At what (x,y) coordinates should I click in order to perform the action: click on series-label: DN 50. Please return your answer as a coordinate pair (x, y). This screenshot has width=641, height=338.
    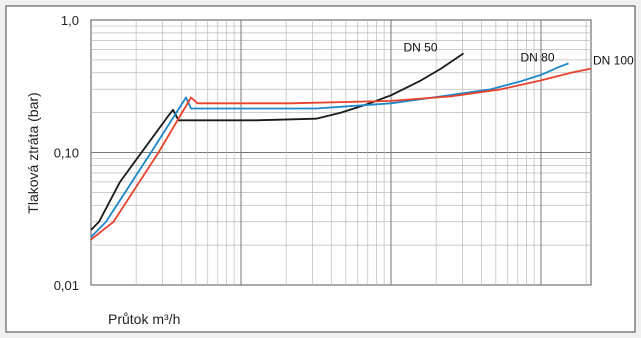
    Looking at the image, I should click on (421, 47).